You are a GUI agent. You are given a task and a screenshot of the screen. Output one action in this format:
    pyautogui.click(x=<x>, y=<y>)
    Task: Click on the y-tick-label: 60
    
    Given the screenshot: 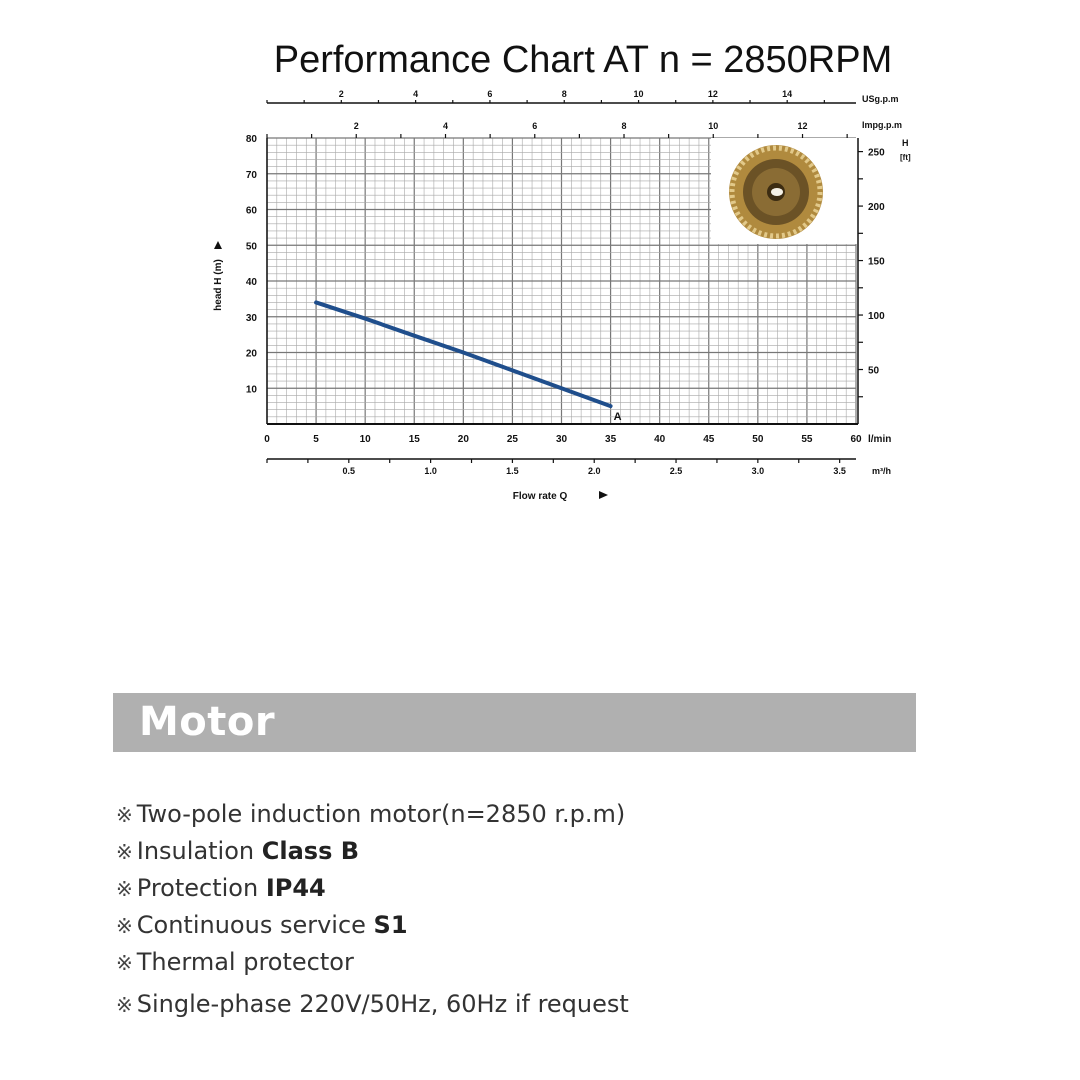 What is the action you would take?
    pyautogui.click(x=252, y=211)
    